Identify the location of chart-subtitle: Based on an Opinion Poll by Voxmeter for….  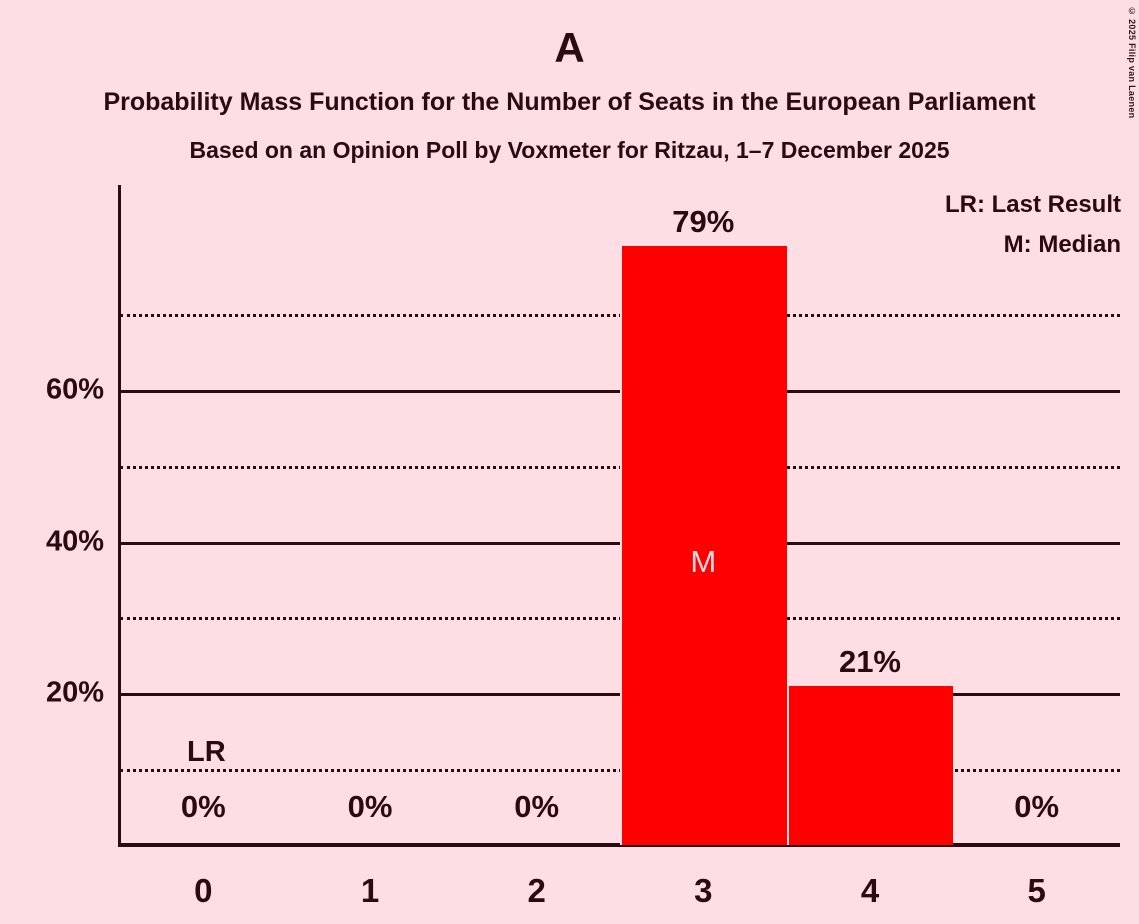
(569, 150).